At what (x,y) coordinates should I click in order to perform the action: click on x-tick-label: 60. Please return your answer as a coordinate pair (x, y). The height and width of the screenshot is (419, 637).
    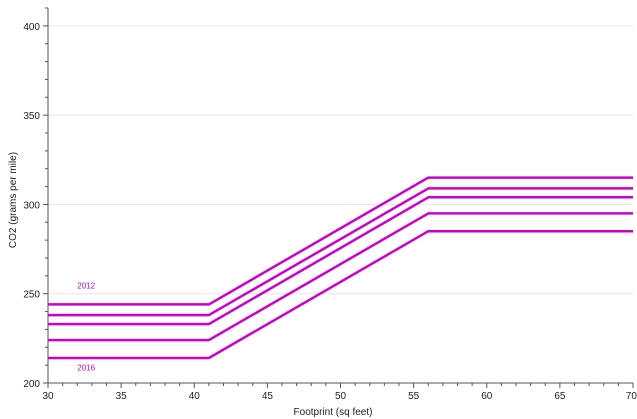
    Looking at the image, I should click on (487, 396).